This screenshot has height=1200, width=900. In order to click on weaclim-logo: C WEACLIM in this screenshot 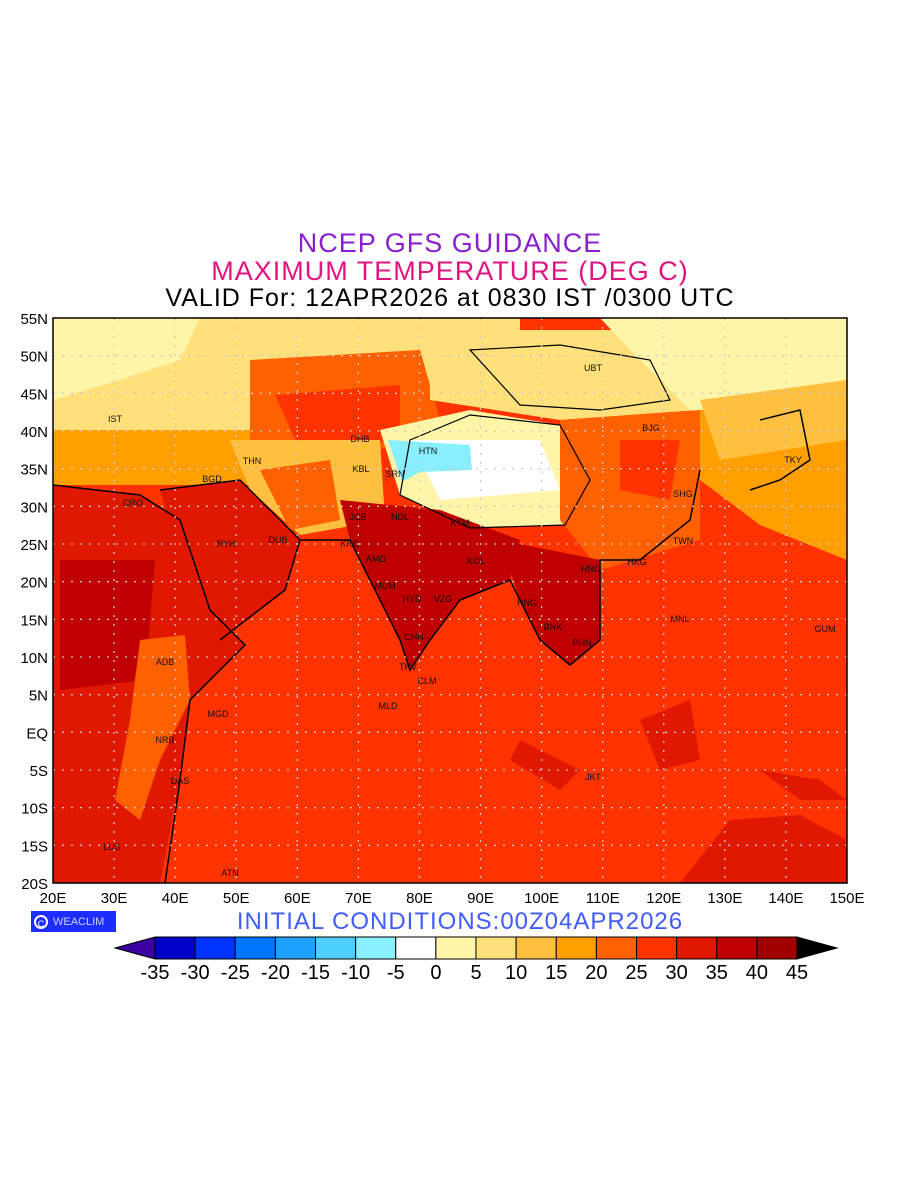, I will do `click(73, 921)`.